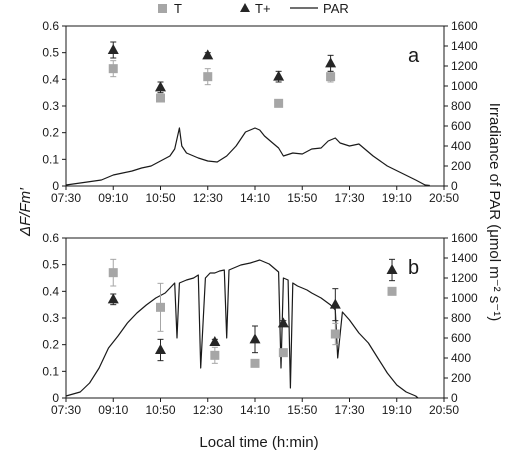 Image resolution: width=510 pixels, height=458 pixels. What do you see at coordinates (178, 8) in the screenshot?
I see `legend-label-t: T` at bounding box center [178, 8].